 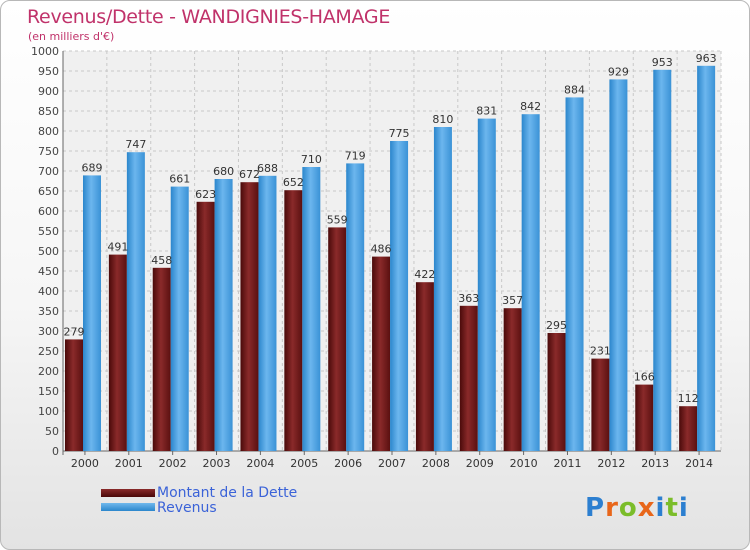 I want to click on y-tick-label: 0, so click(x=55, y=451).